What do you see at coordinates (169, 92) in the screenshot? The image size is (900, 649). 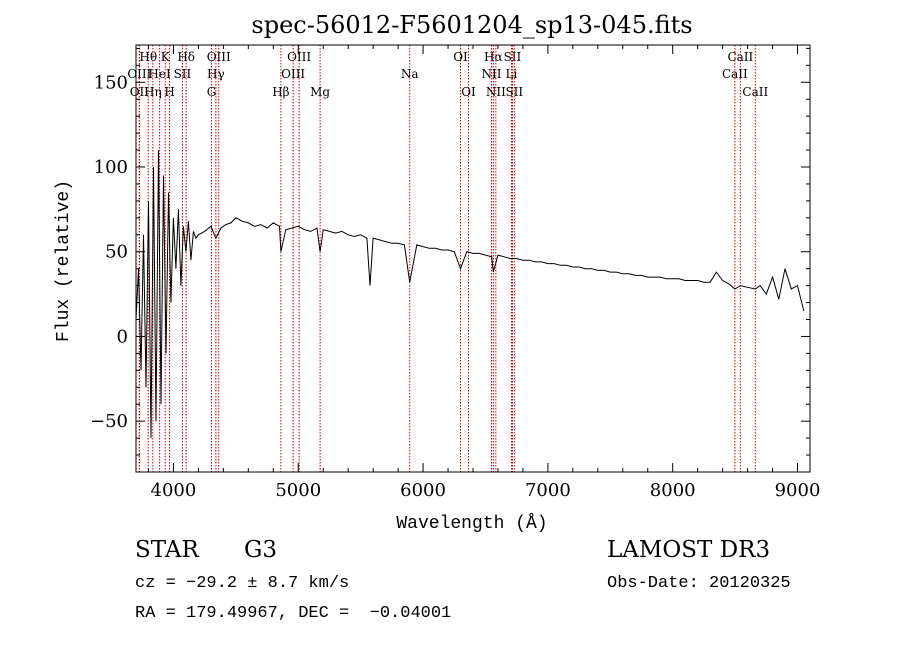 I see `line-marker-label: H` at bounding box center [169, 92].